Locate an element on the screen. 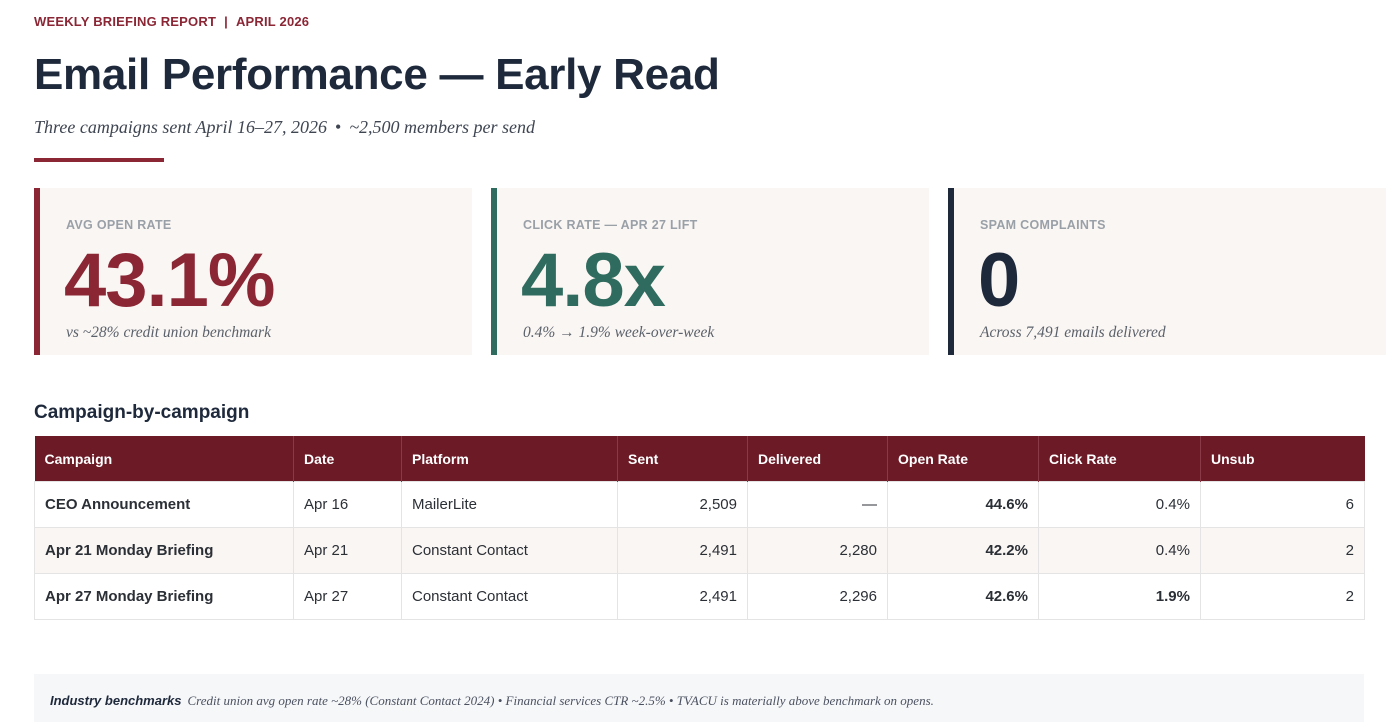  benchmarks-label: Industry benchmarks is located at coordinates (116, 700).